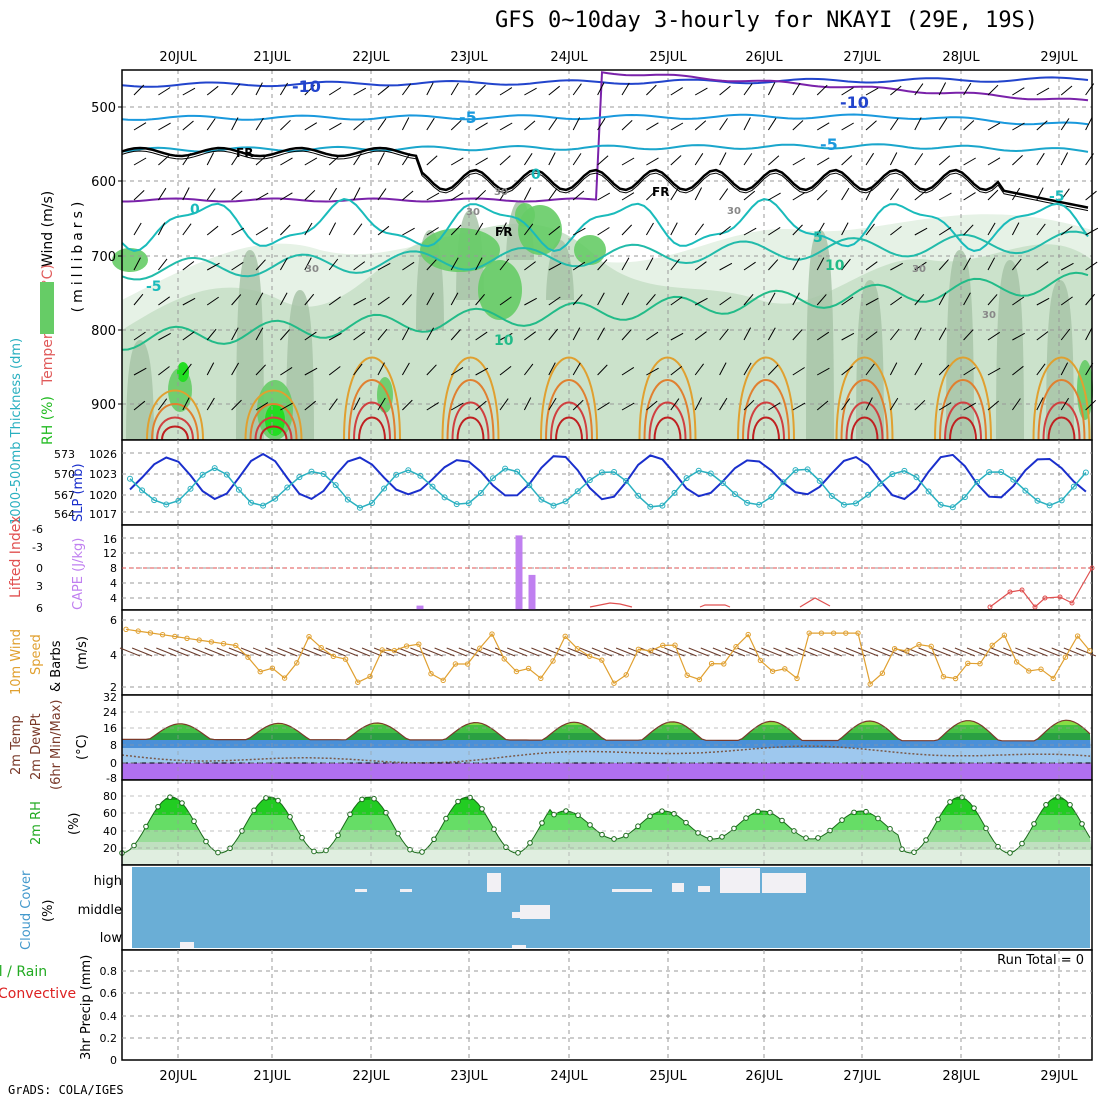 The height and width of the screenshot is (1100, 1100). Describe the element at coordinates (113, 1060) in the screenshot. I see `precip-tick-label: 0` at that location.